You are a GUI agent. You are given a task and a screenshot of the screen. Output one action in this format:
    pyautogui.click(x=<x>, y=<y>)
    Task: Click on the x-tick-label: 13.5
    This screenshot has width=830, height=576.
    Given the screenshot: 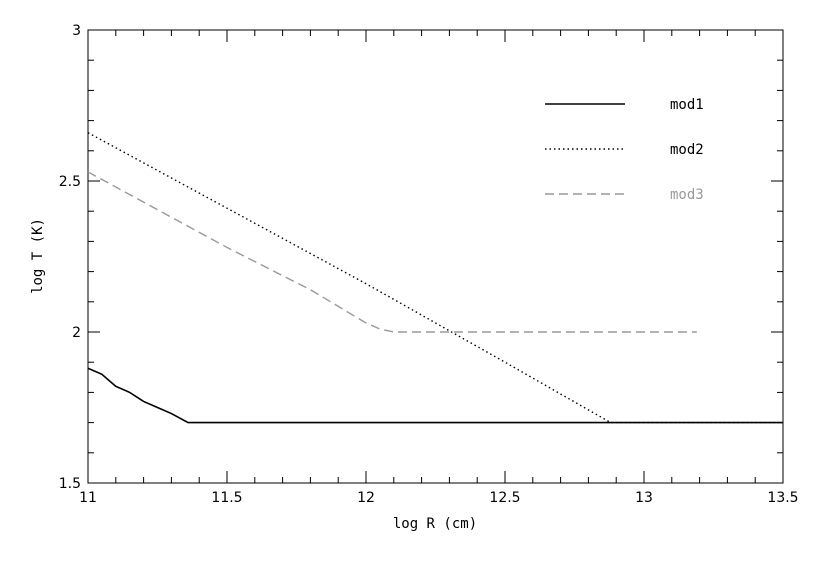 What is the action you would take?
    pyautogui.click(x=782, y=498)
    